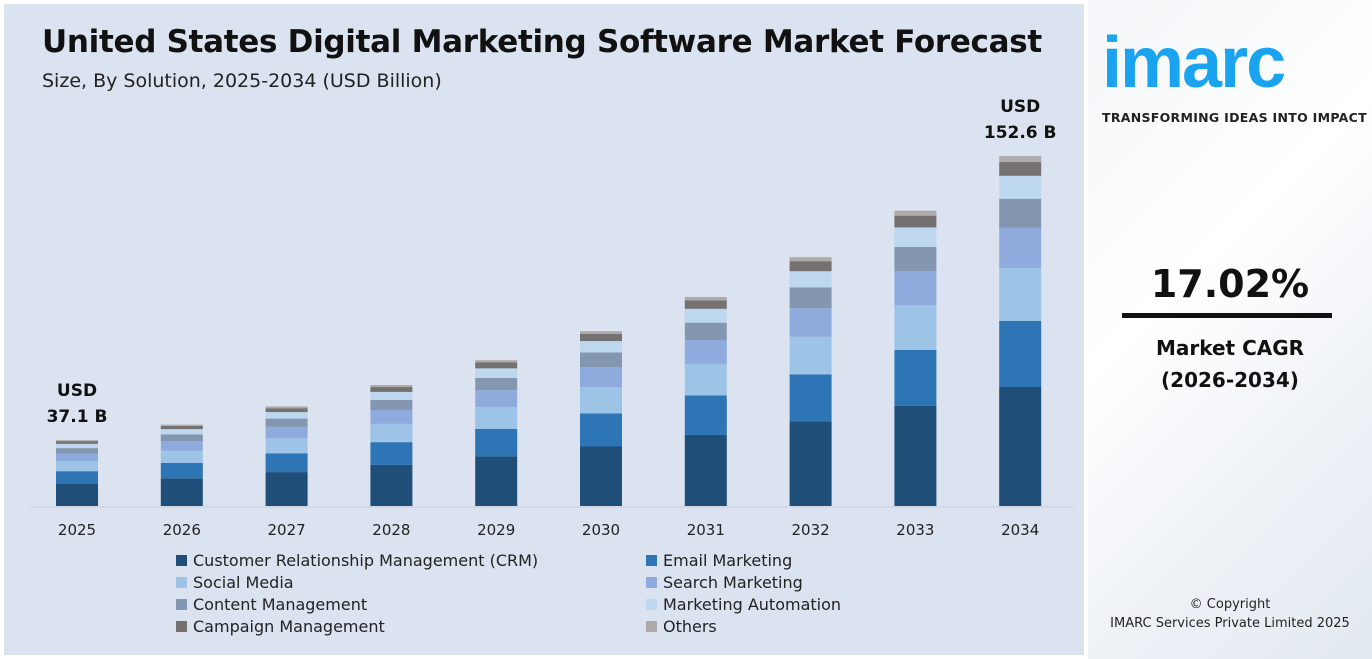 The image size is (1372, 659). I want to click on total-label-value: 152.6 B, so click(1020, 133).